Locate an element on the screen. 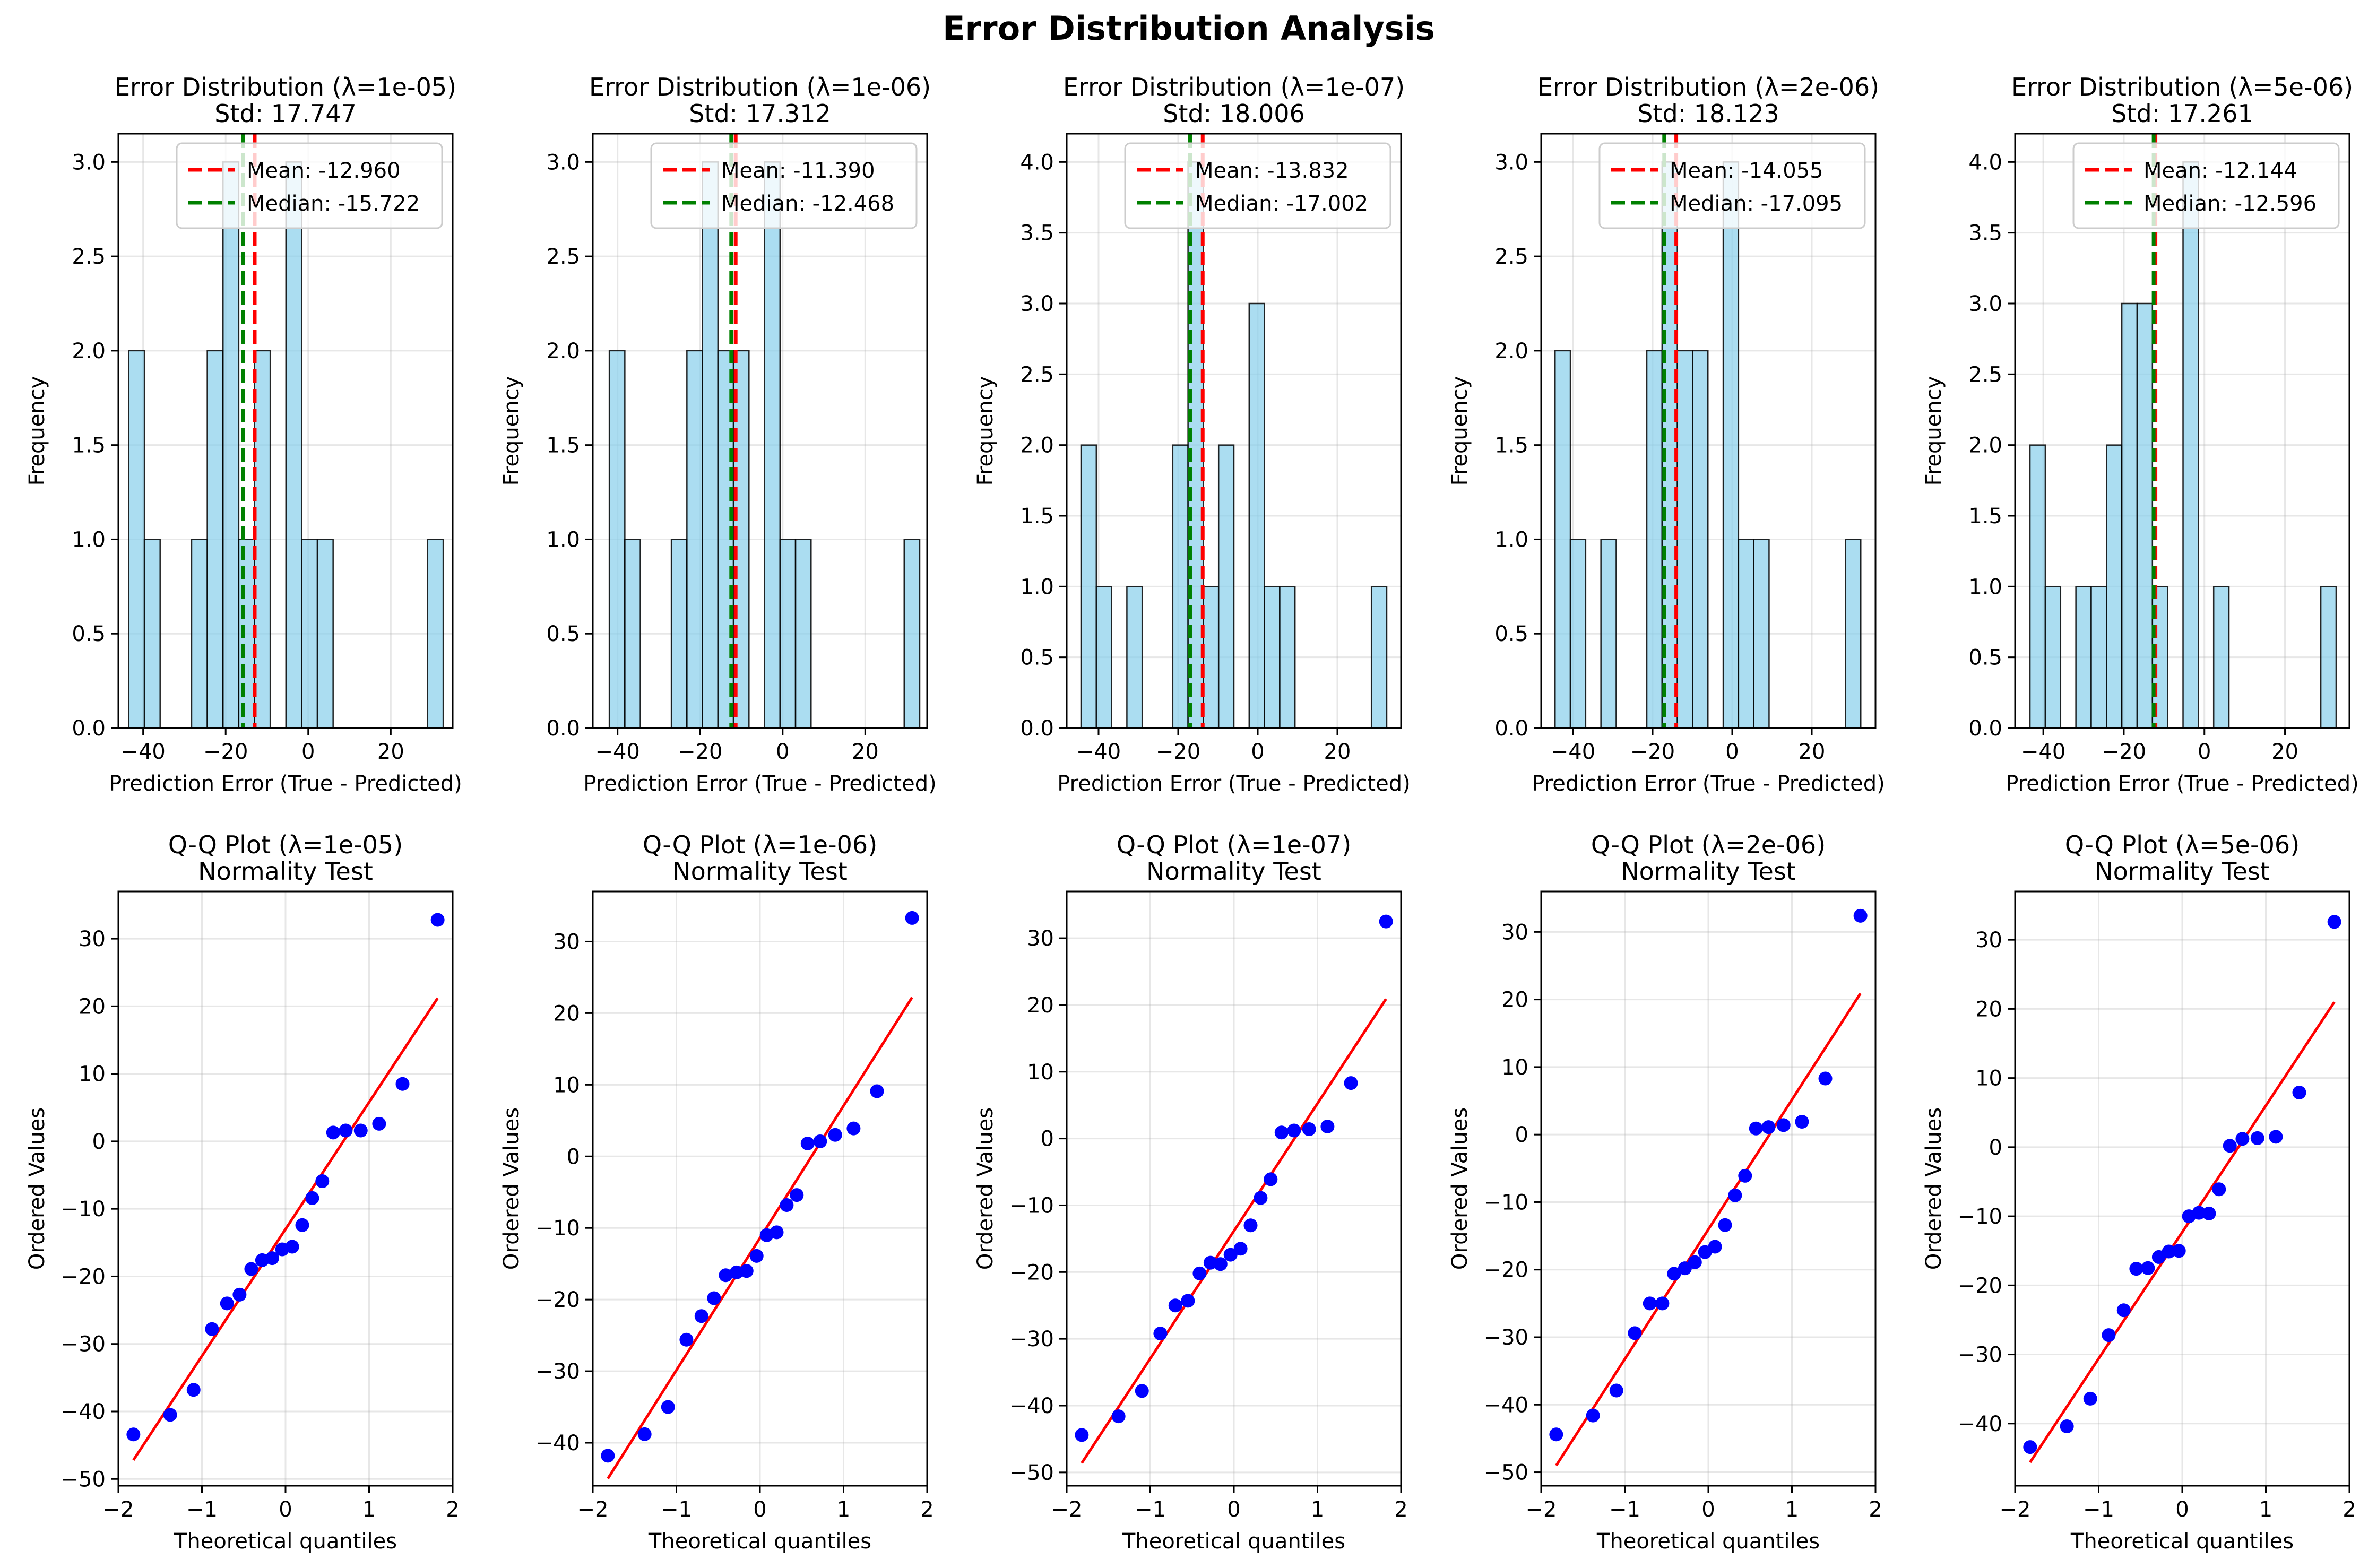 The image size is (2377, 1568). y-tick-label: −50 is located at coordinates (83, 1479).